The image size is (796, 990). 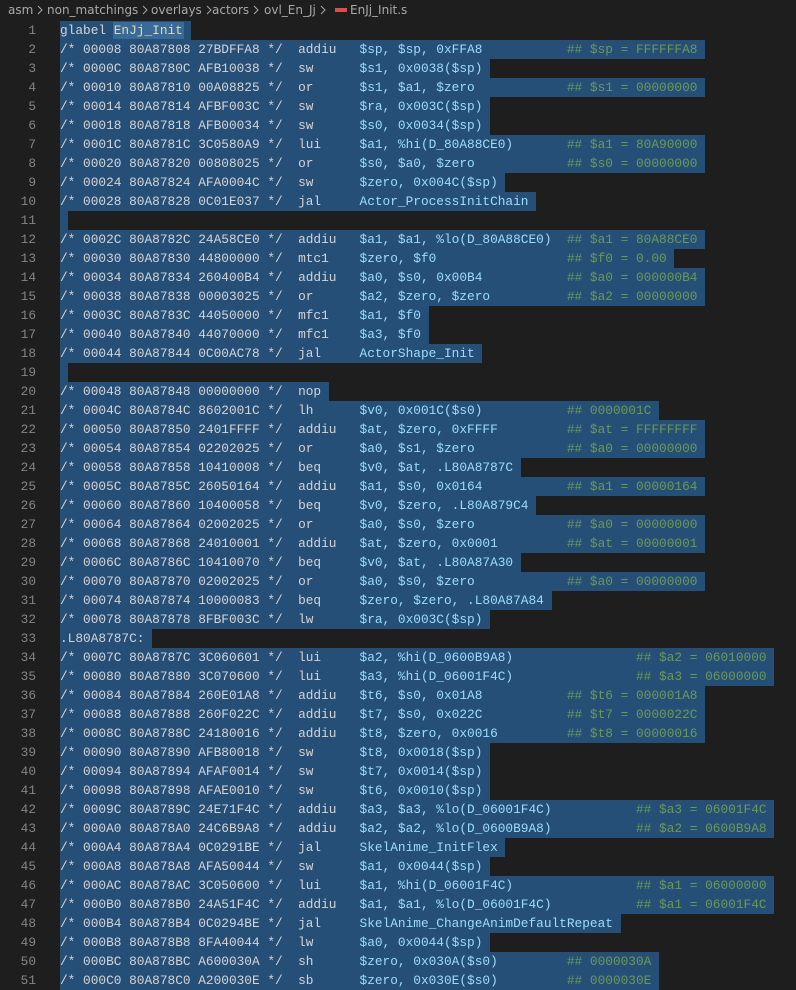 I want to click on breadcrumb-item: asm, so click(x=21, y=10).